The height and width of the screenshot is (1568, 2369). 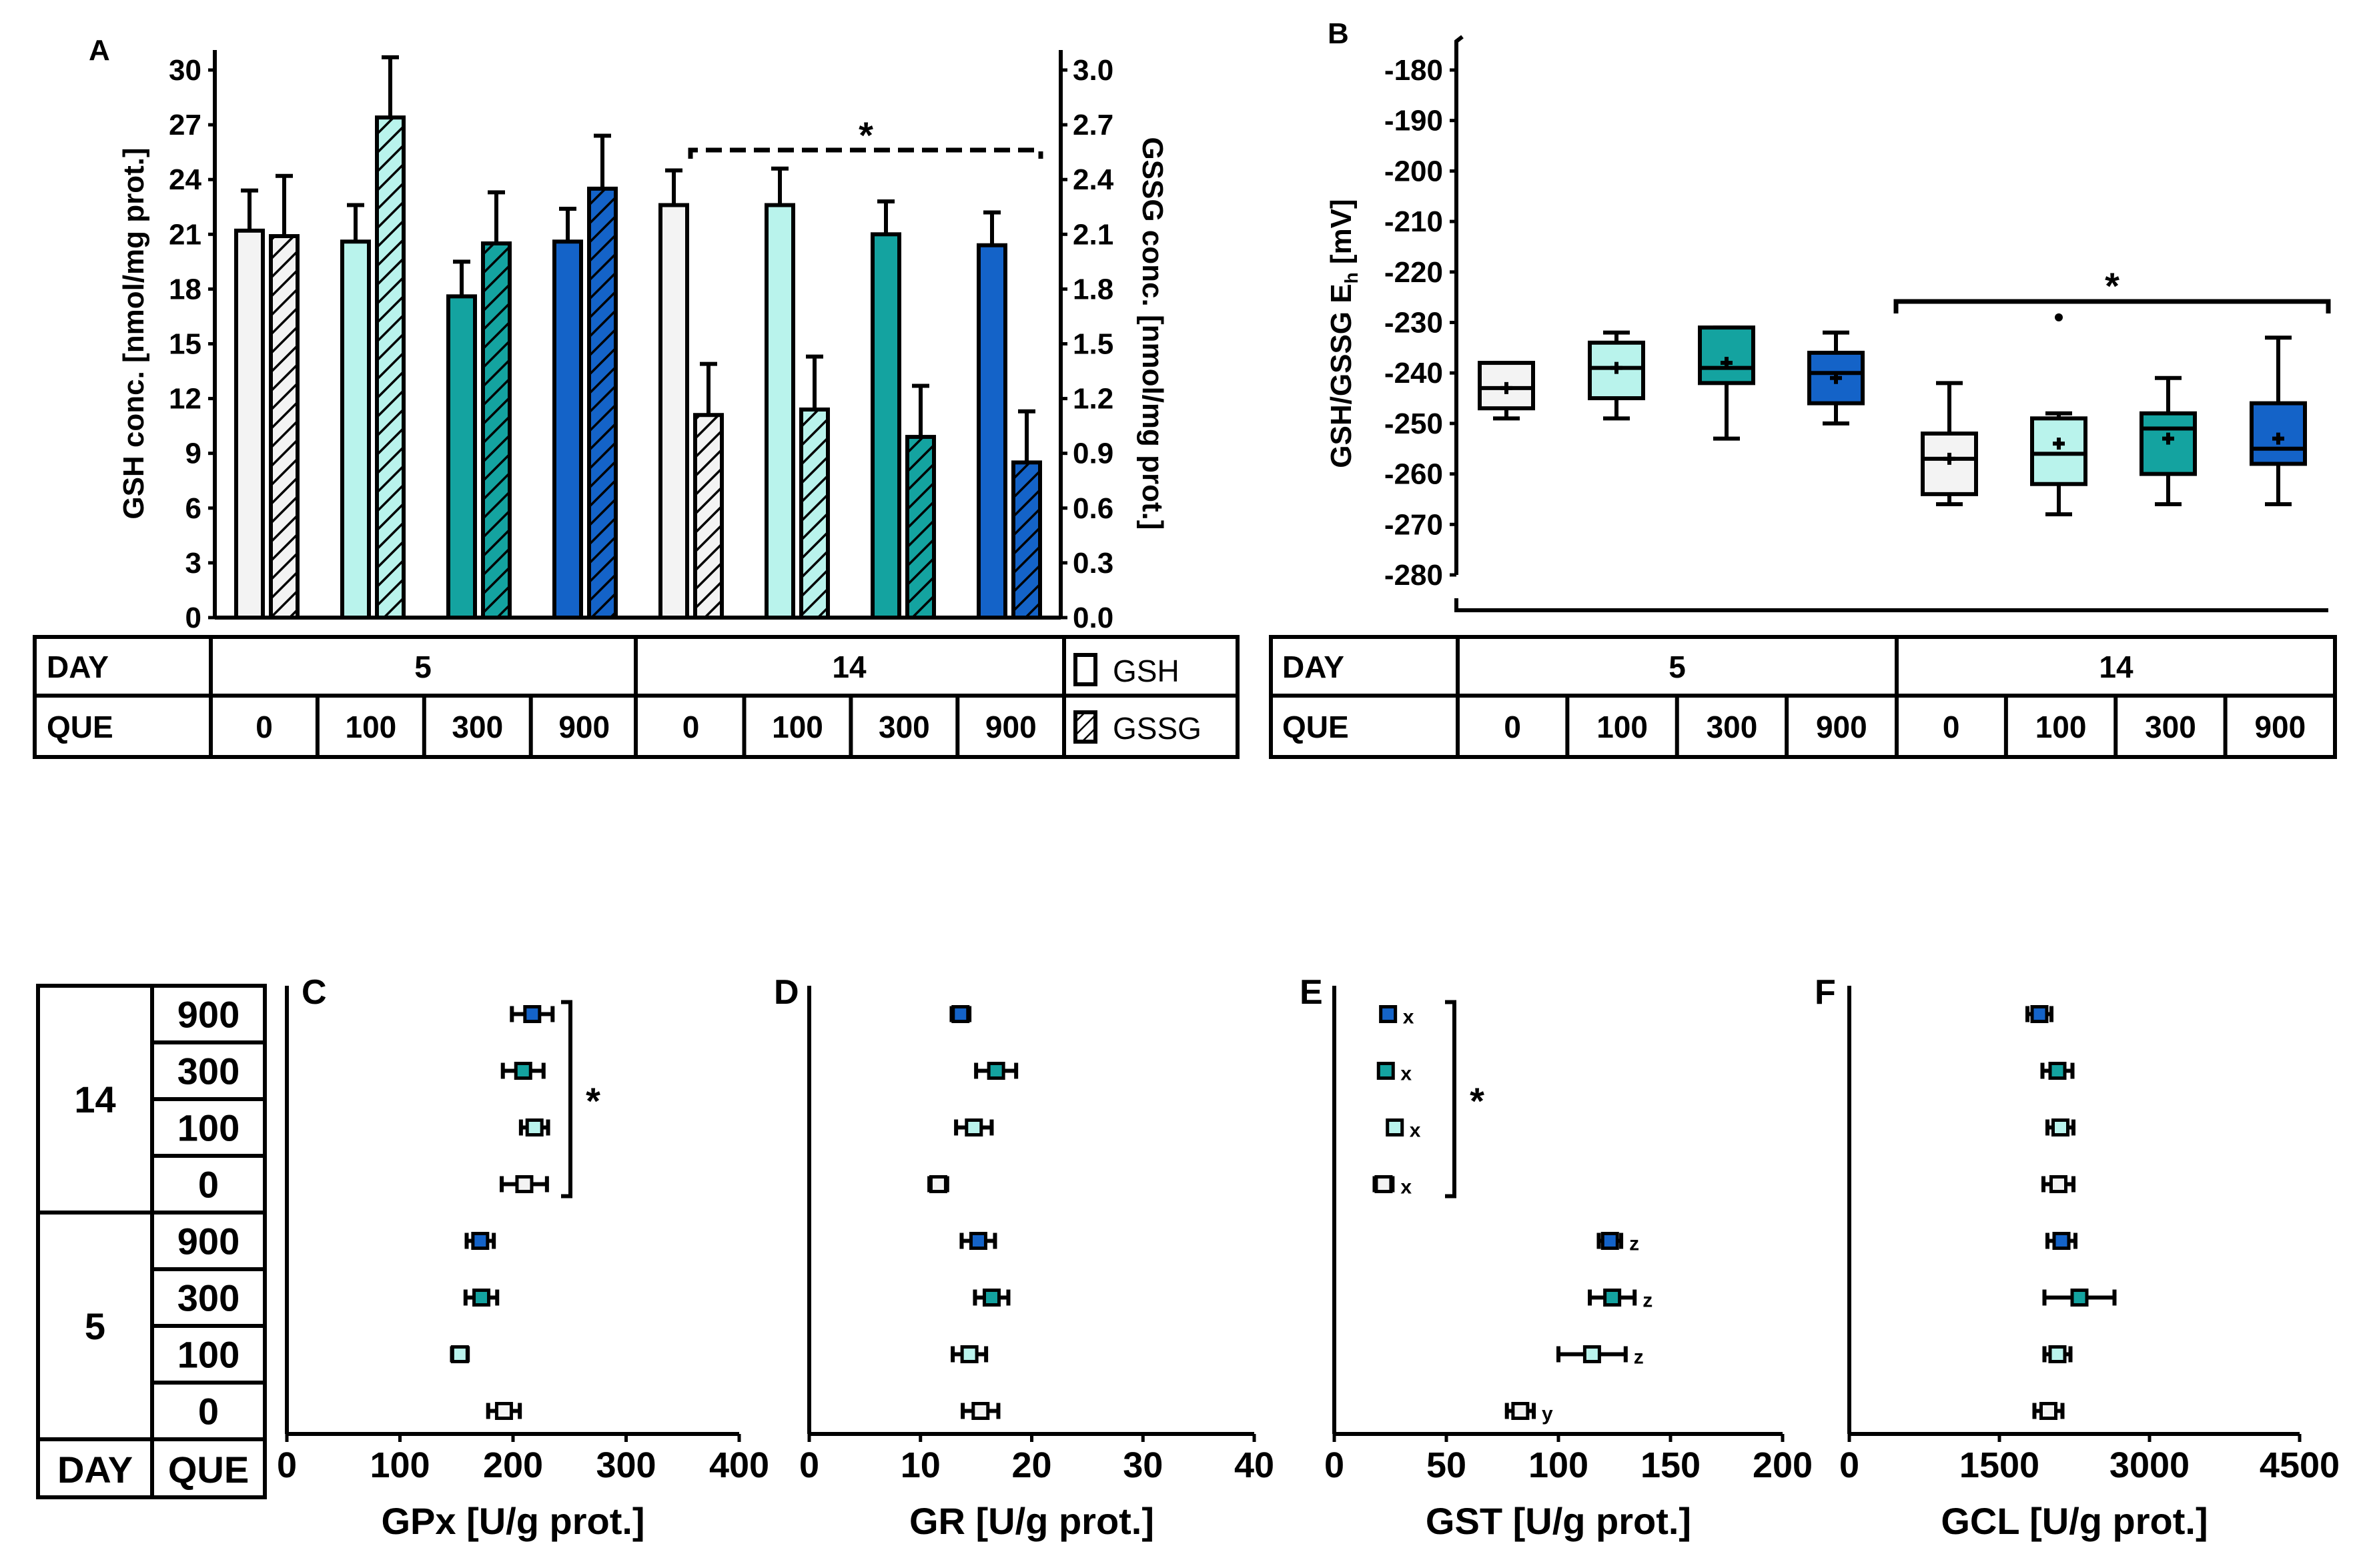 I want to click on right-tick-label: 2.4, so click(x=1093, y=179).